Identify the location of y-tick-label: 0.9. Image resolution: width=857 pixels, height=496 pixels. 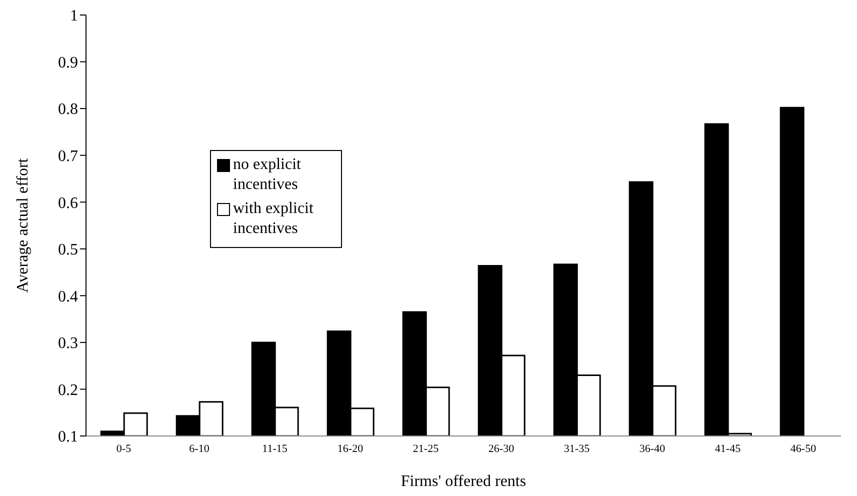
(68, 63).